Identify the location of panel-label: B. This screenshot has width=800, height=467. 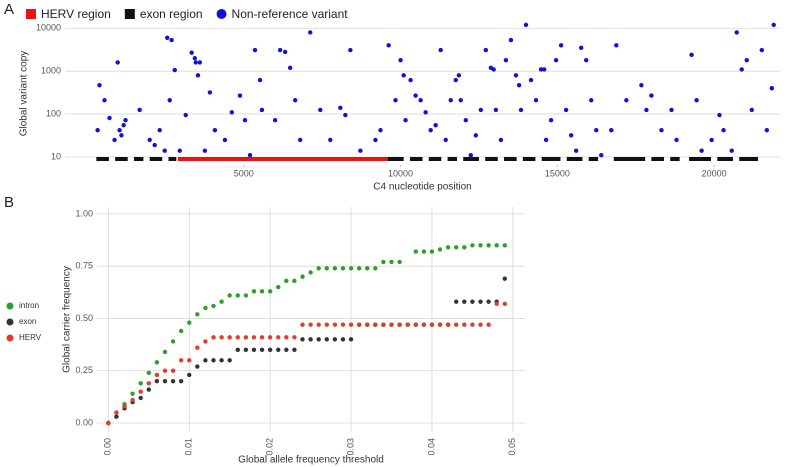
(9, 202).